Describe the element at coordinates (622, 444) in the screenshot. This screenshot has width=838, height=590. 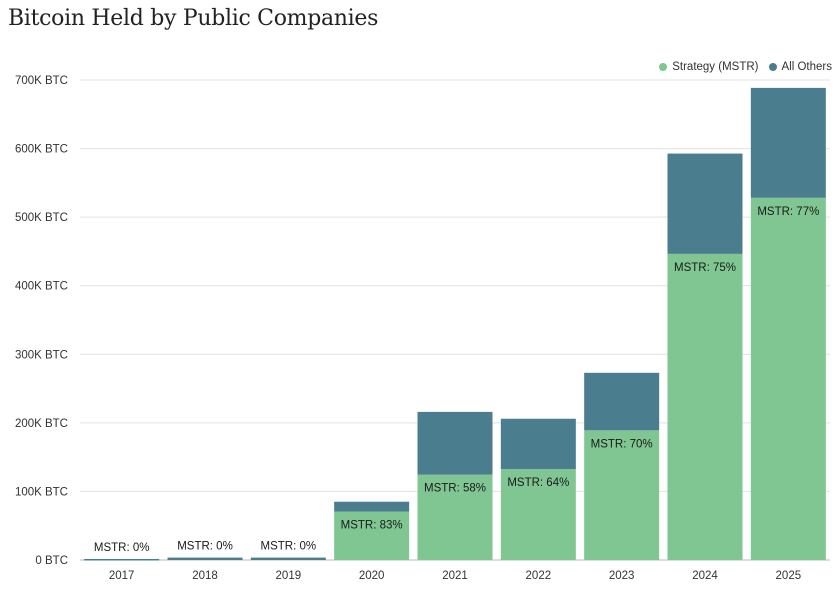
I see `data-label: MSTR: 70%` at that location.